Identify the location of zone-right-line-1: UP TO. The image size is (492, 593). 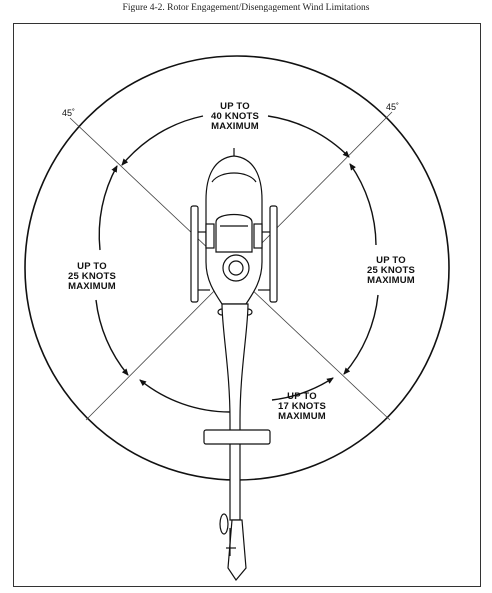
(391, 260).